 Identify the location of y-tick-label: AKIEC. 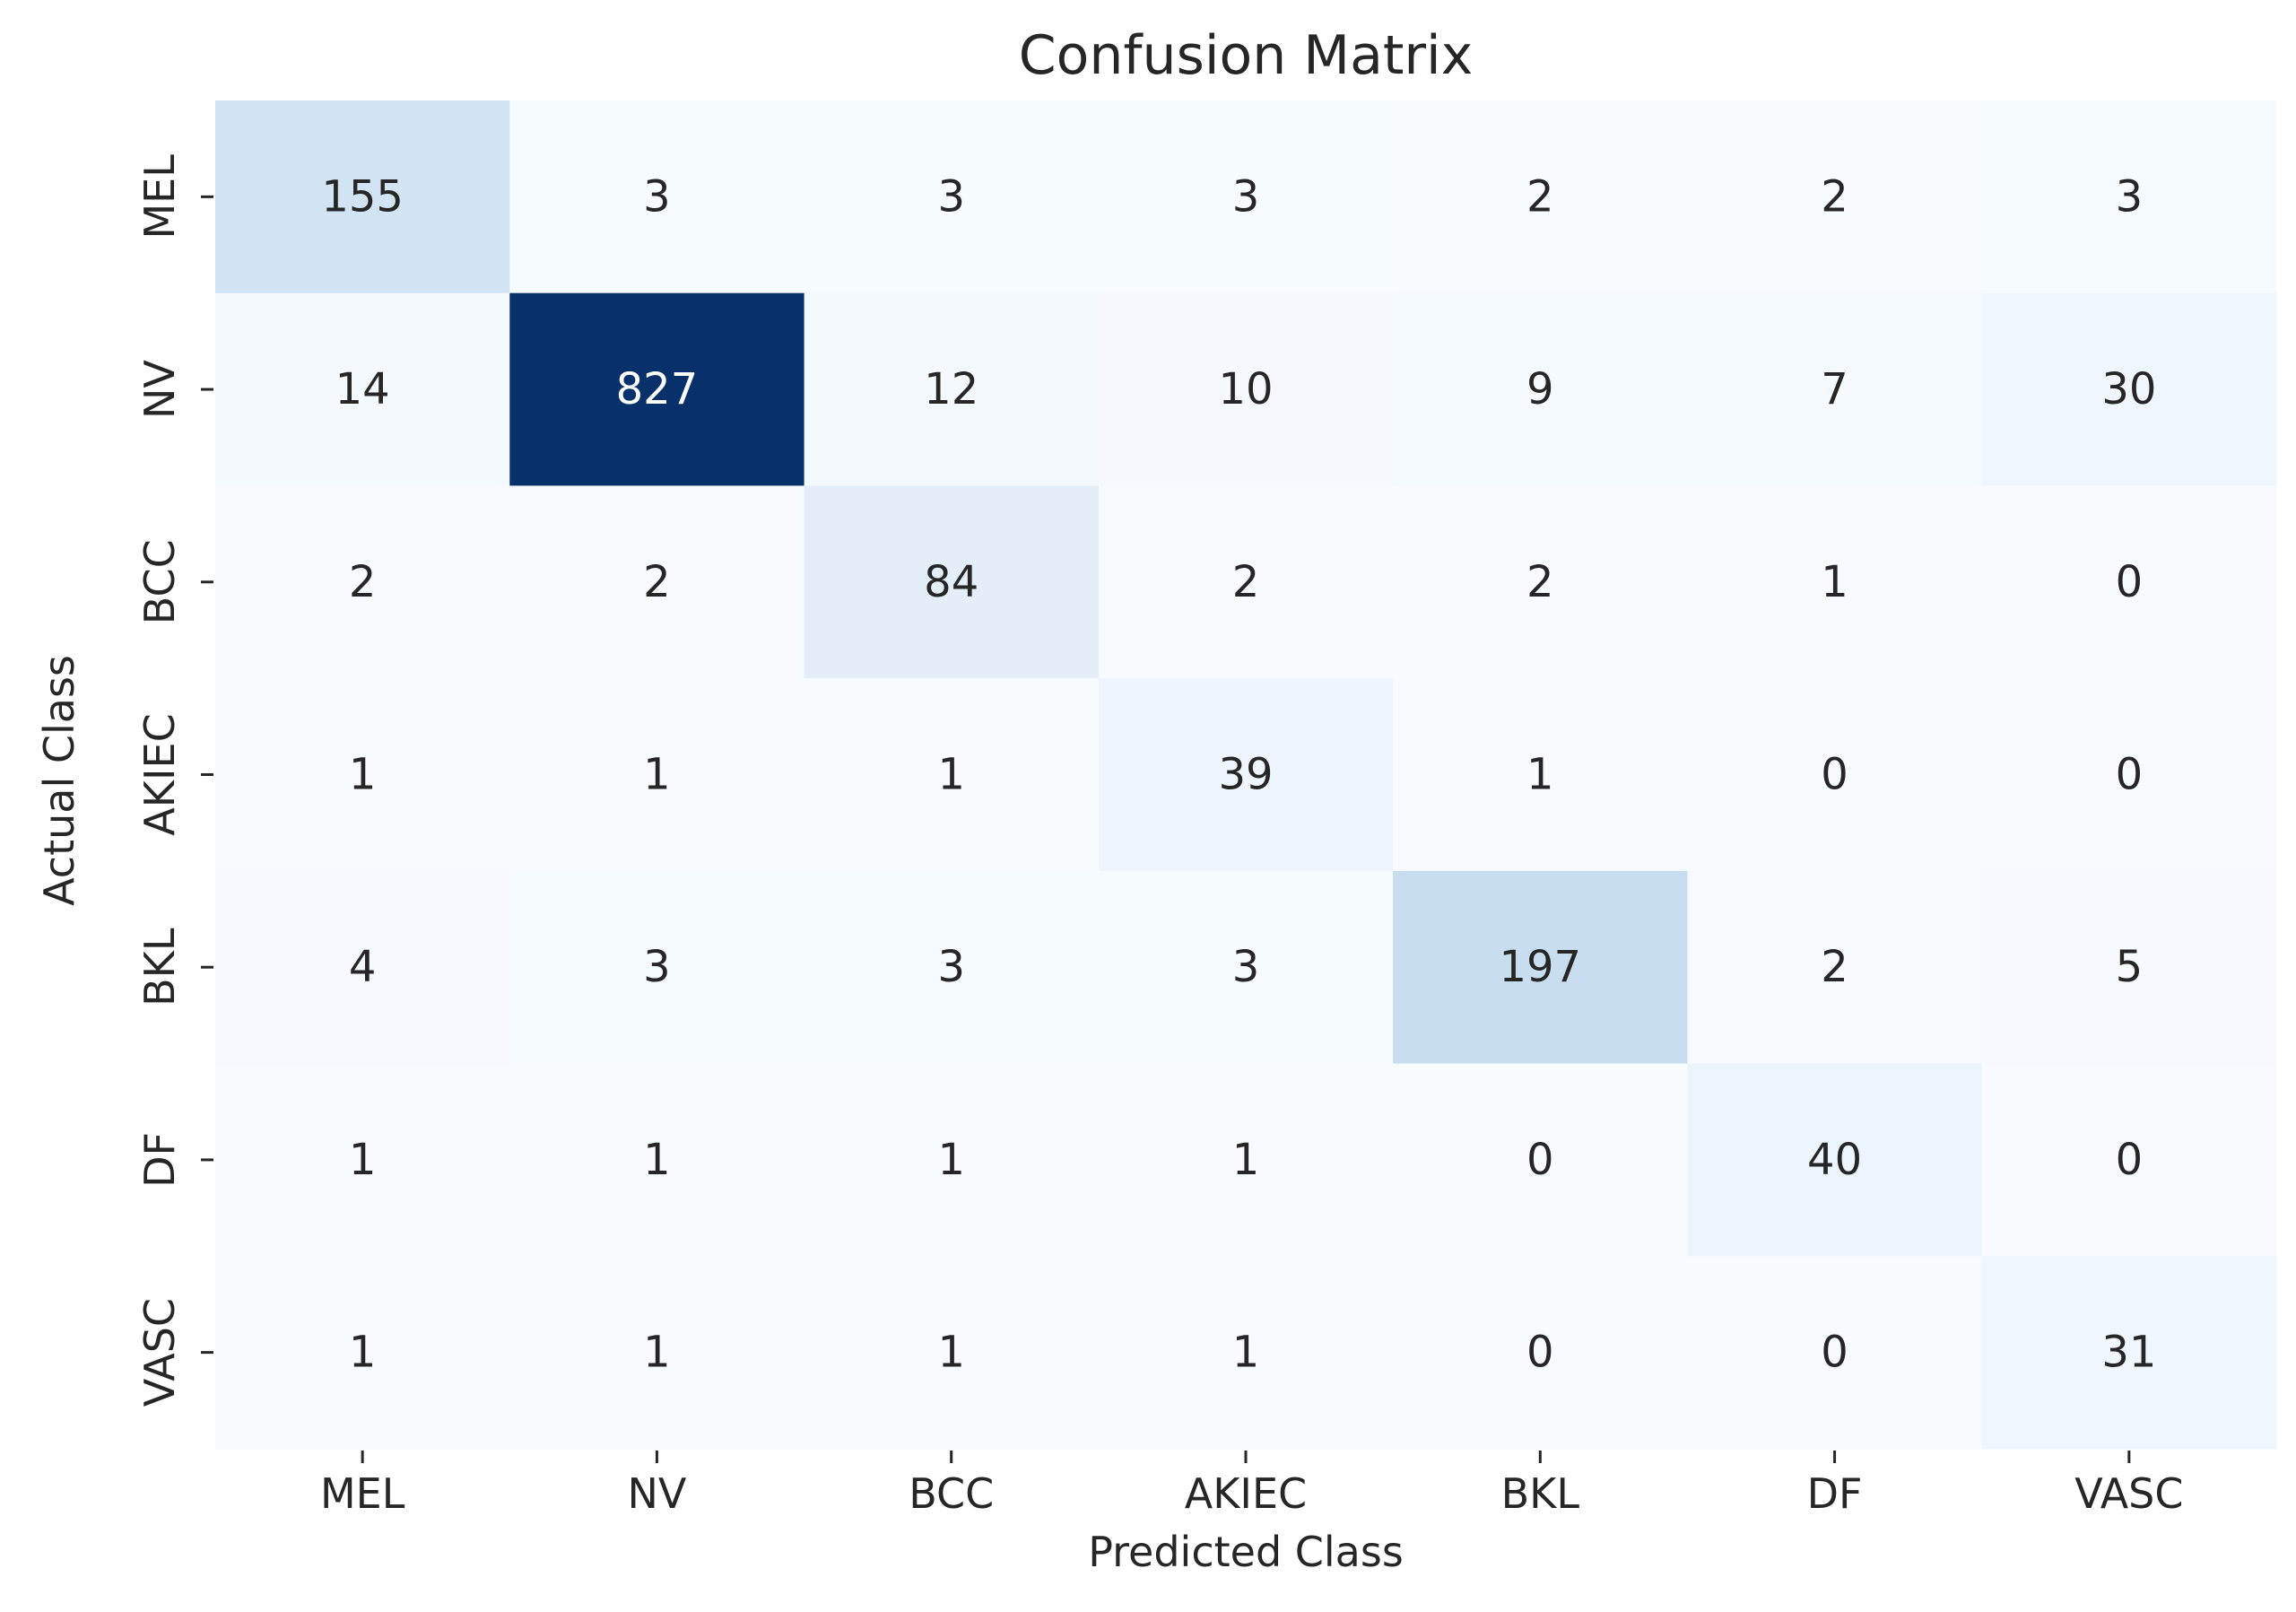
(159, 774).